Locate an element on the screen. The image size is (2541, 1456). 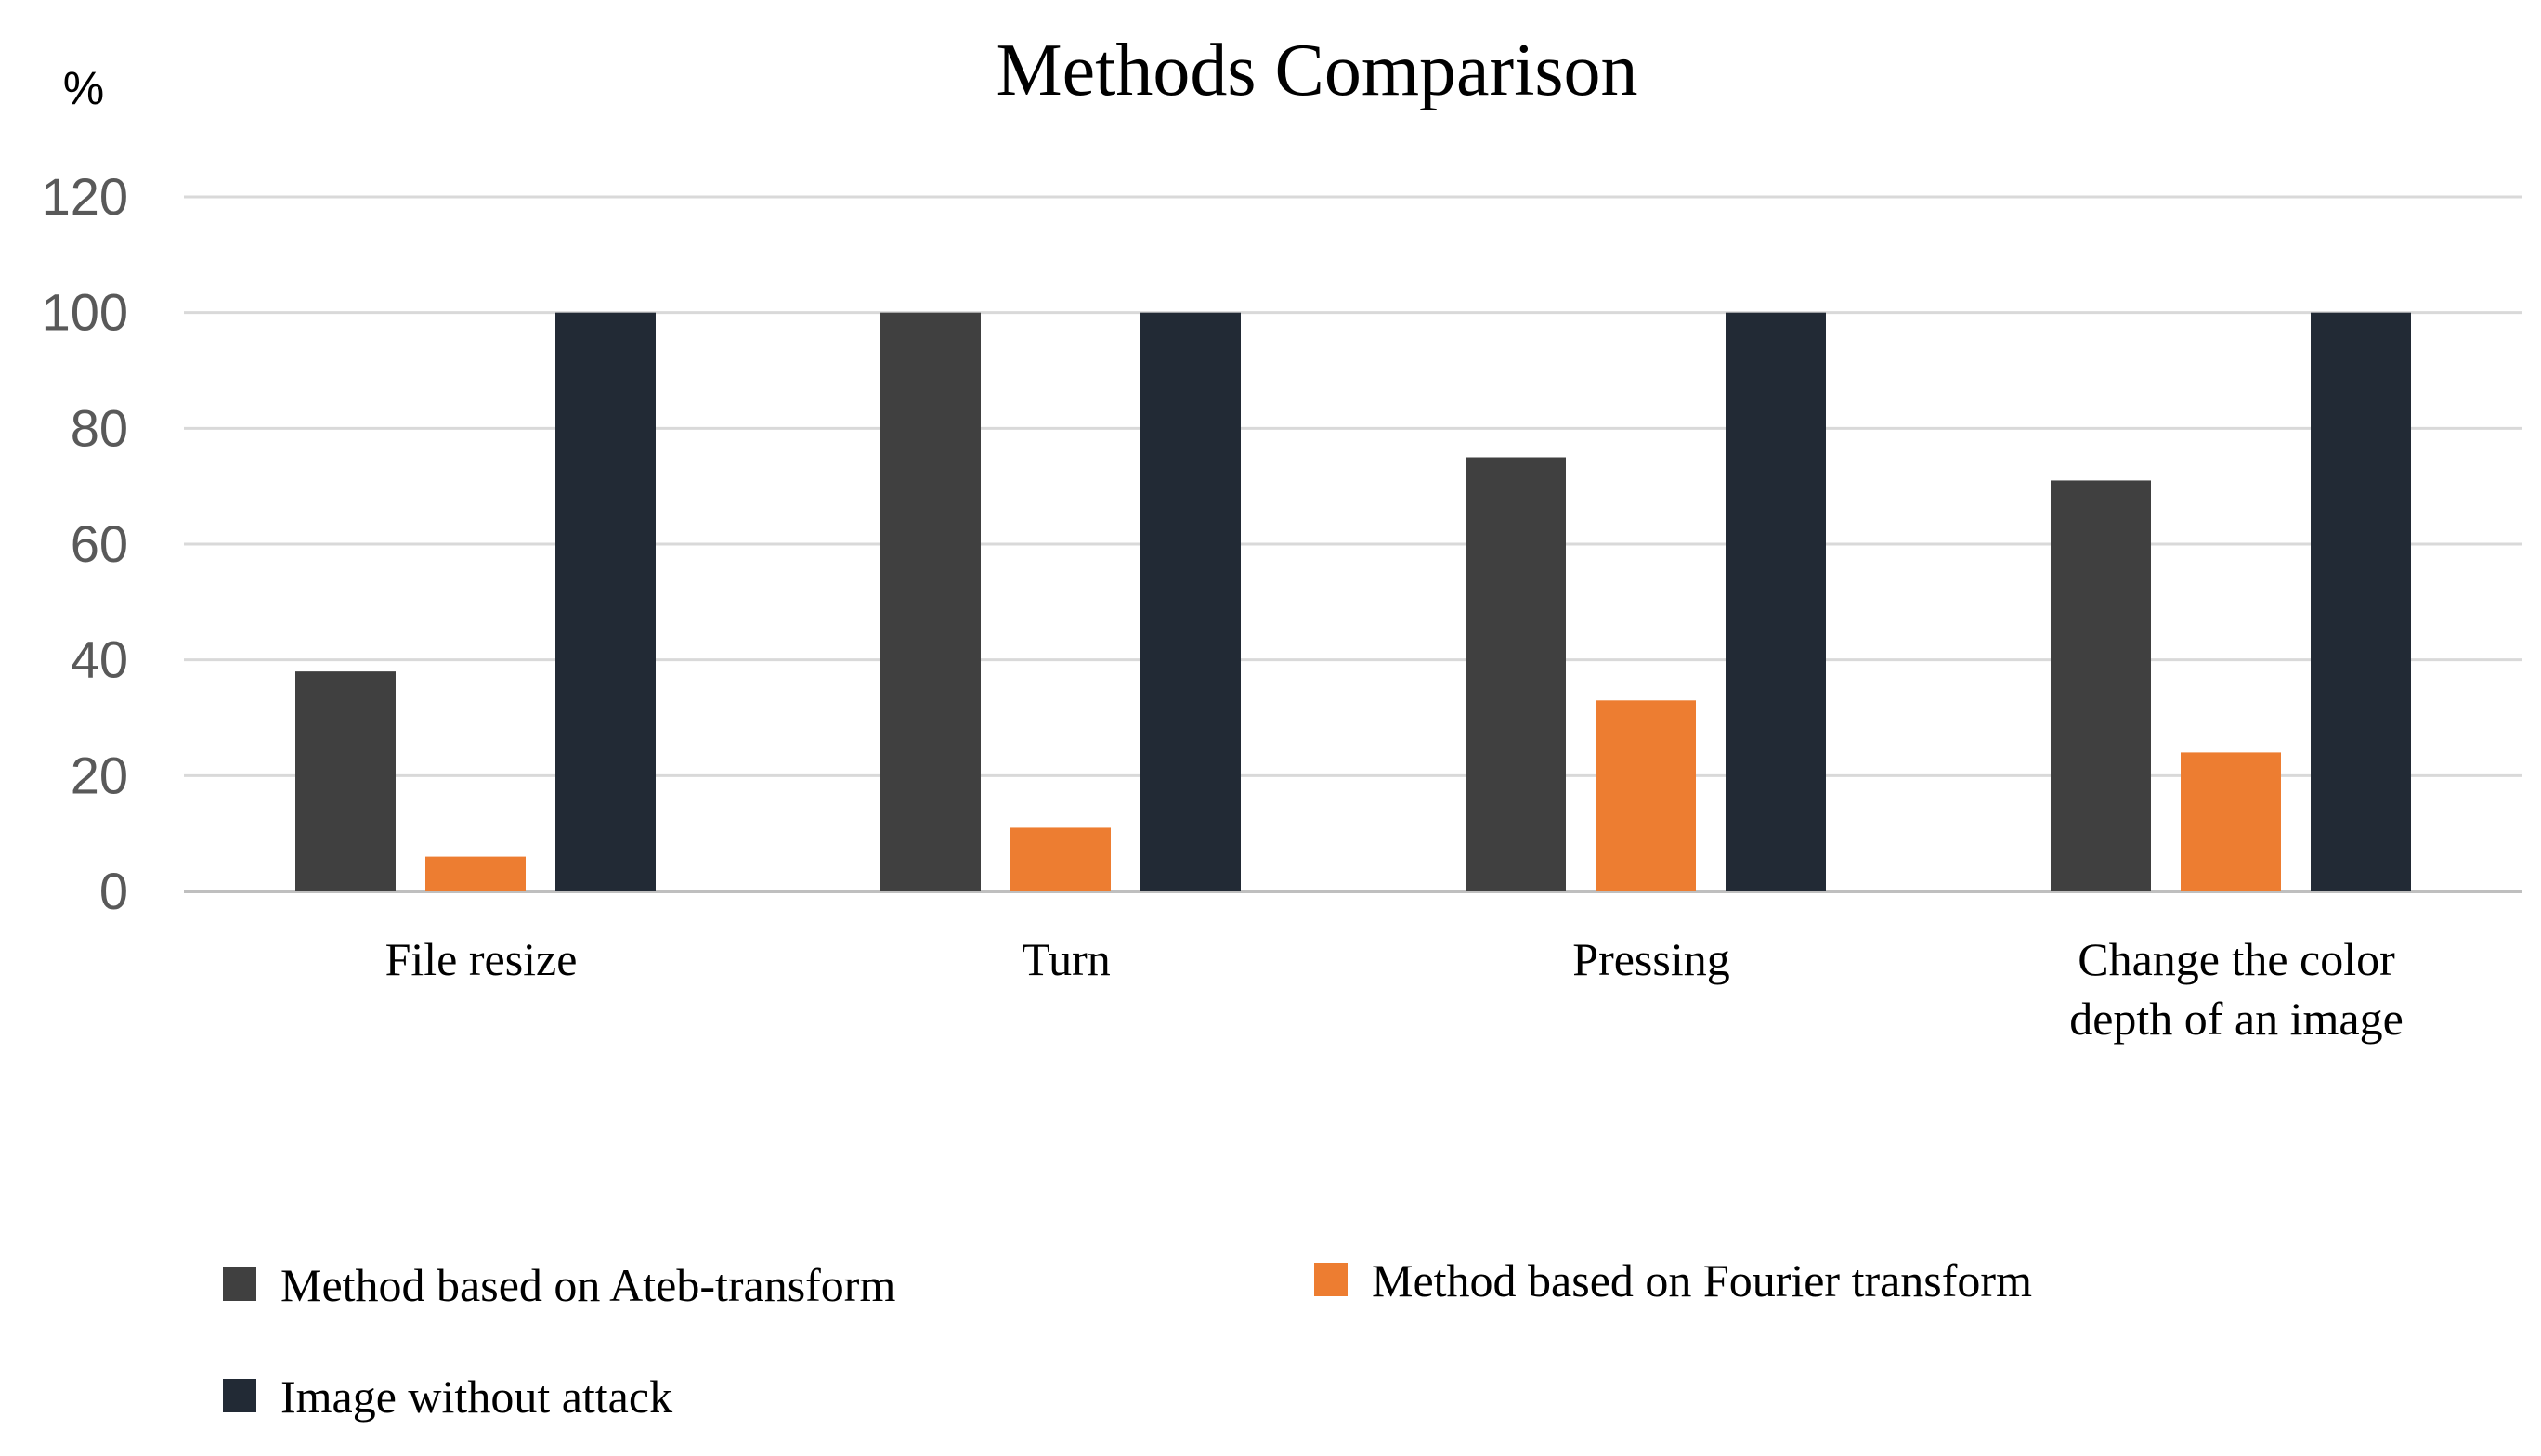
legend-label: Method based on Fourier transform is located at coordinates (1702, 1280).